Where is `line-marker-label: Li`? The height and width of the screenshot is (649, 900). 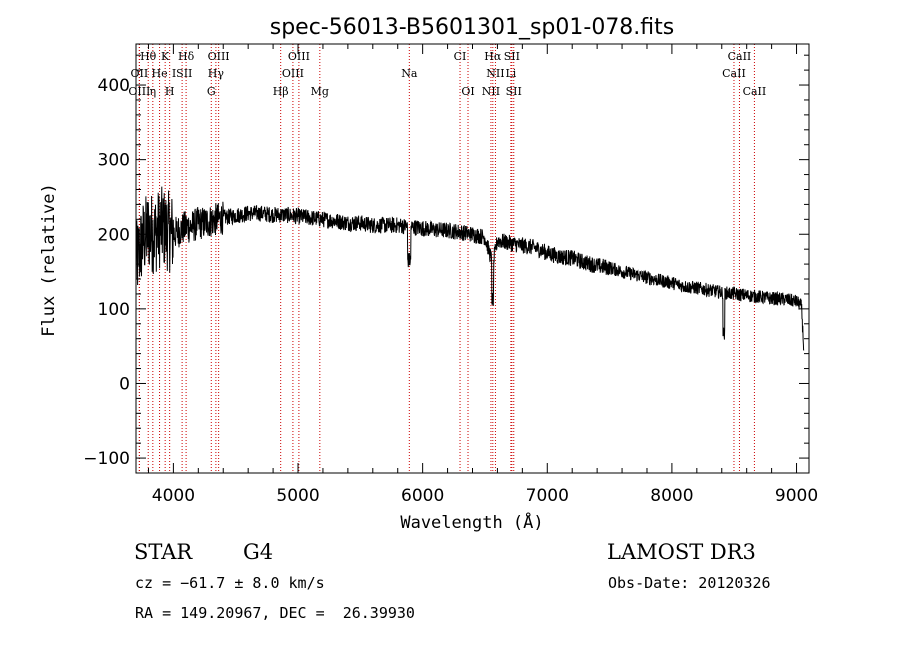 line-marker-label: Li is located at coordinates (510, 73).